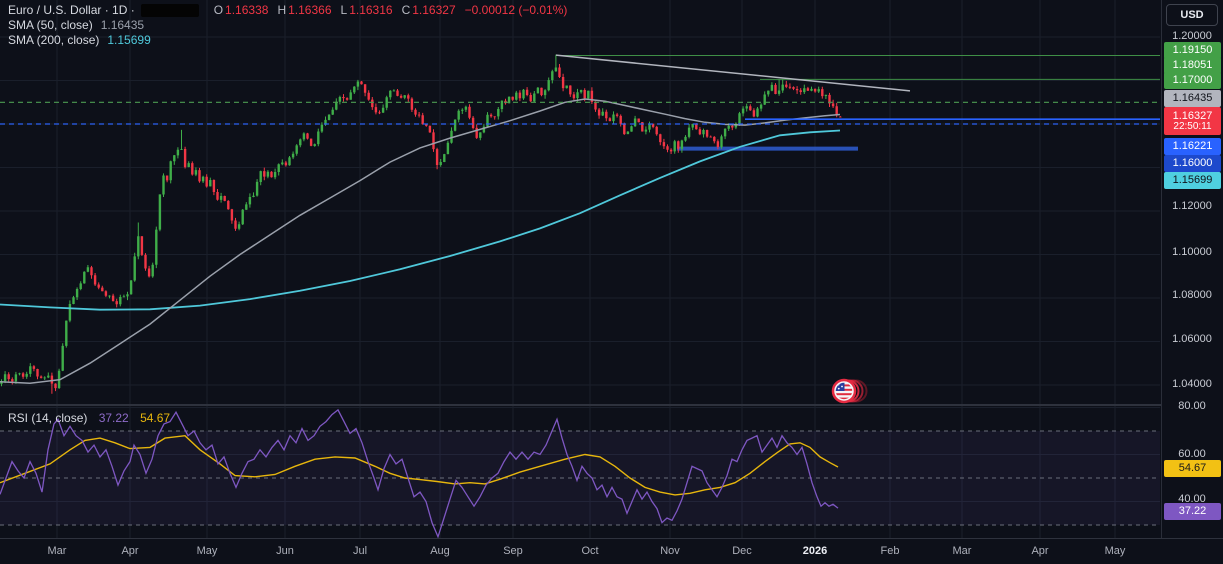 The height and width of the screenshot is (564, 1223). What do you see at coordinates (419, 465) in the screenshot?
I see `rsi-ma-line` at bounding box center [419, 465].